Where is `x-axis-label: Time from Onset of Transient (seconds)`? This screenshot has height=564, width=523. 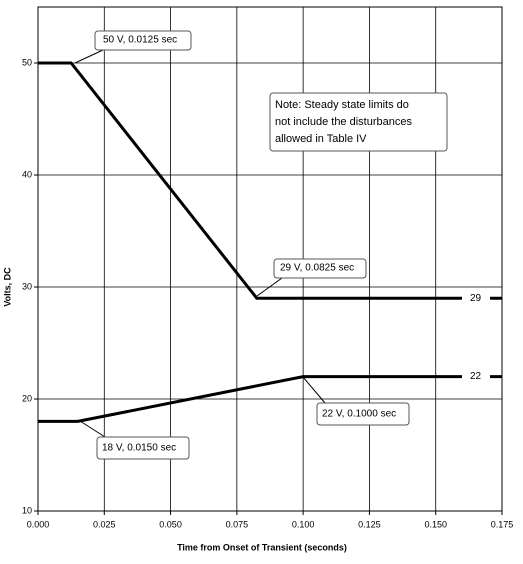 x-axis-label: Time from Onset of Transient (seconds) is located at coordinates (262, 547).